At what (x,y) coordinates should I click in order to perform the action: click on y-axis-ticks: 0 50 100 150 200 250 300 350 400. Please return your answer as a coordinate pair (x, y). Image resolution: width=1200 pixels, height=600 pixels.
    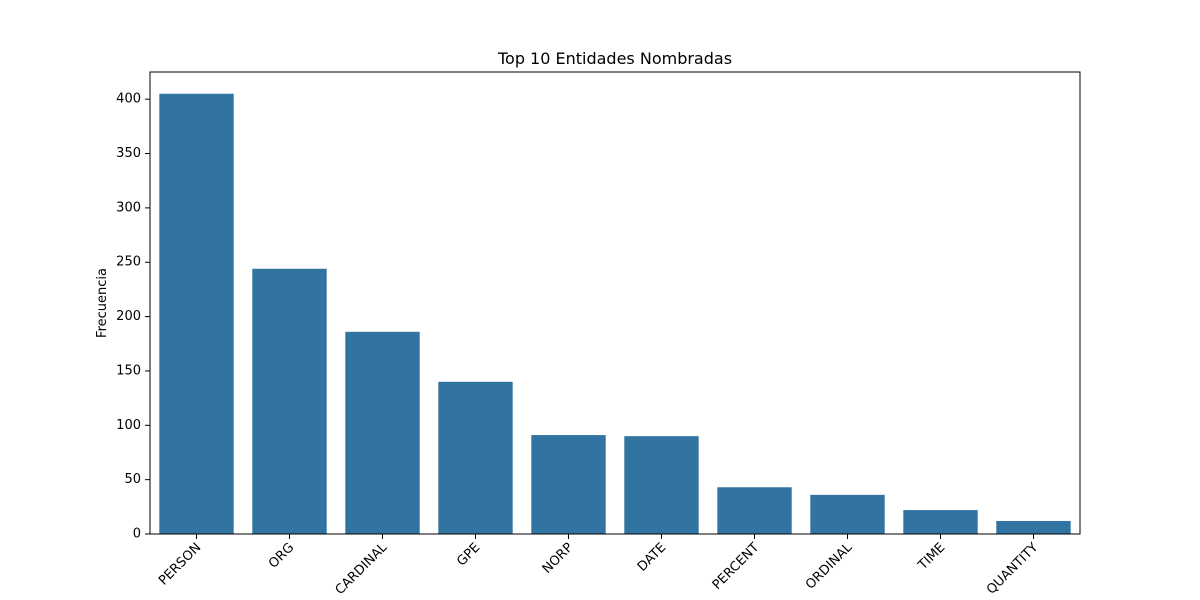
    Looking at the image, I should click on (133, 317).